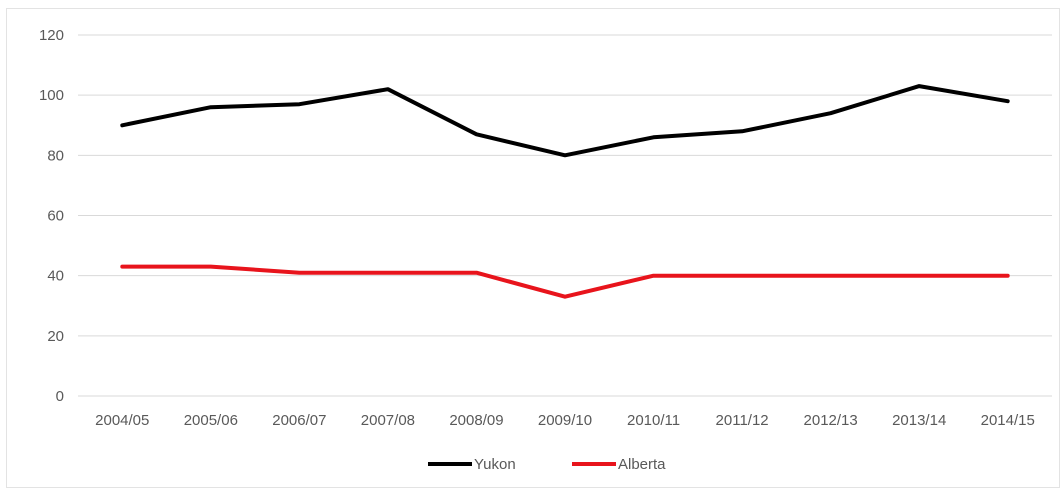 This screenshot has width=1064, height=491. I want to click on y-tick-label: 60, so click(55, 216).